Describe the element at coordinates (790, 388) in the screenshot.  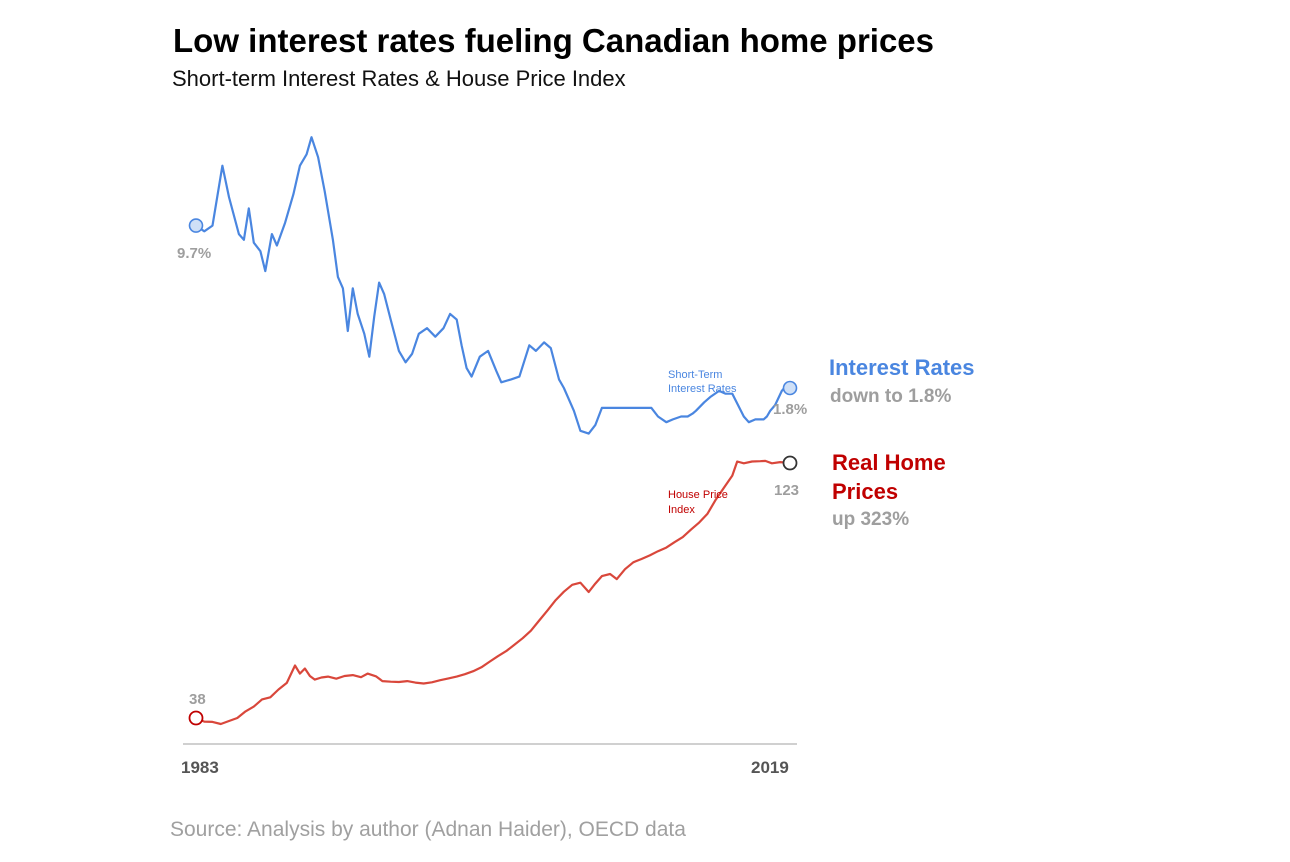
I see `interest-rates-end-marker` at that location.